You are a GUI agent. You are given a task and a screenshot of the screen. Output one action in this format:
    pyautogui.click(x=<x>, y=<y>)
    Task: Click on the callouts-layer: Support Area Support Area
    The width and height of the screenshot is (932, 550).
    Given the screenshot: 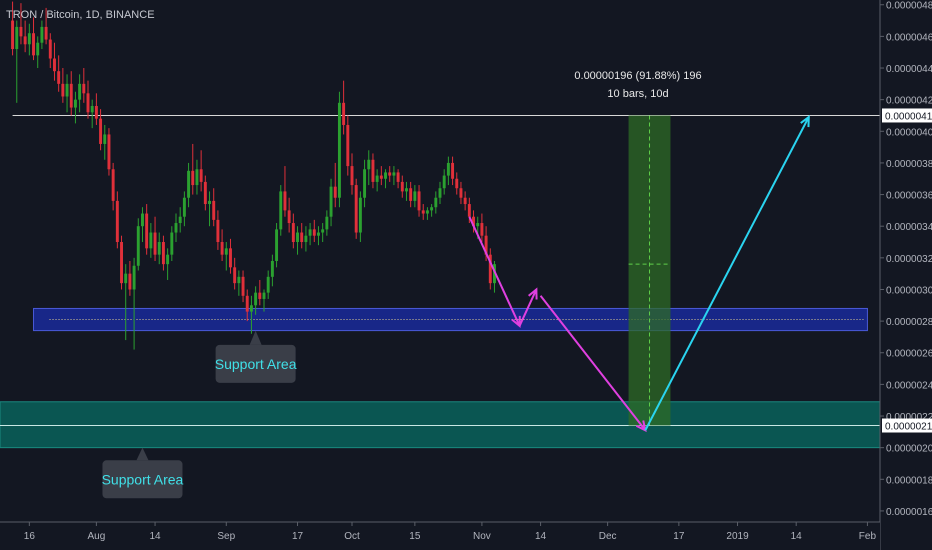 What is the action you would take?
    pyautogui.click(x=199, y=414)
    